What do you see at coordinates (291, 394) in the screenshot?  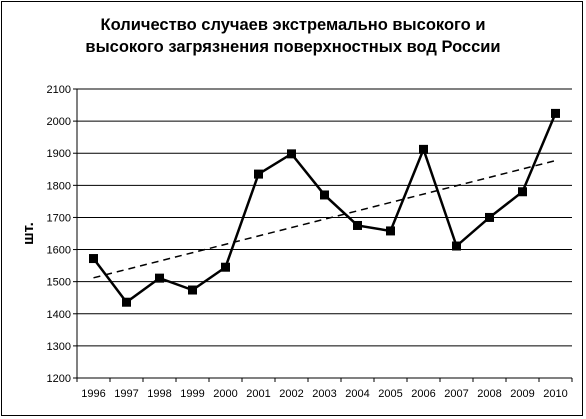 I see `x-tick-label: 2002` at bounding box center [291, 394].